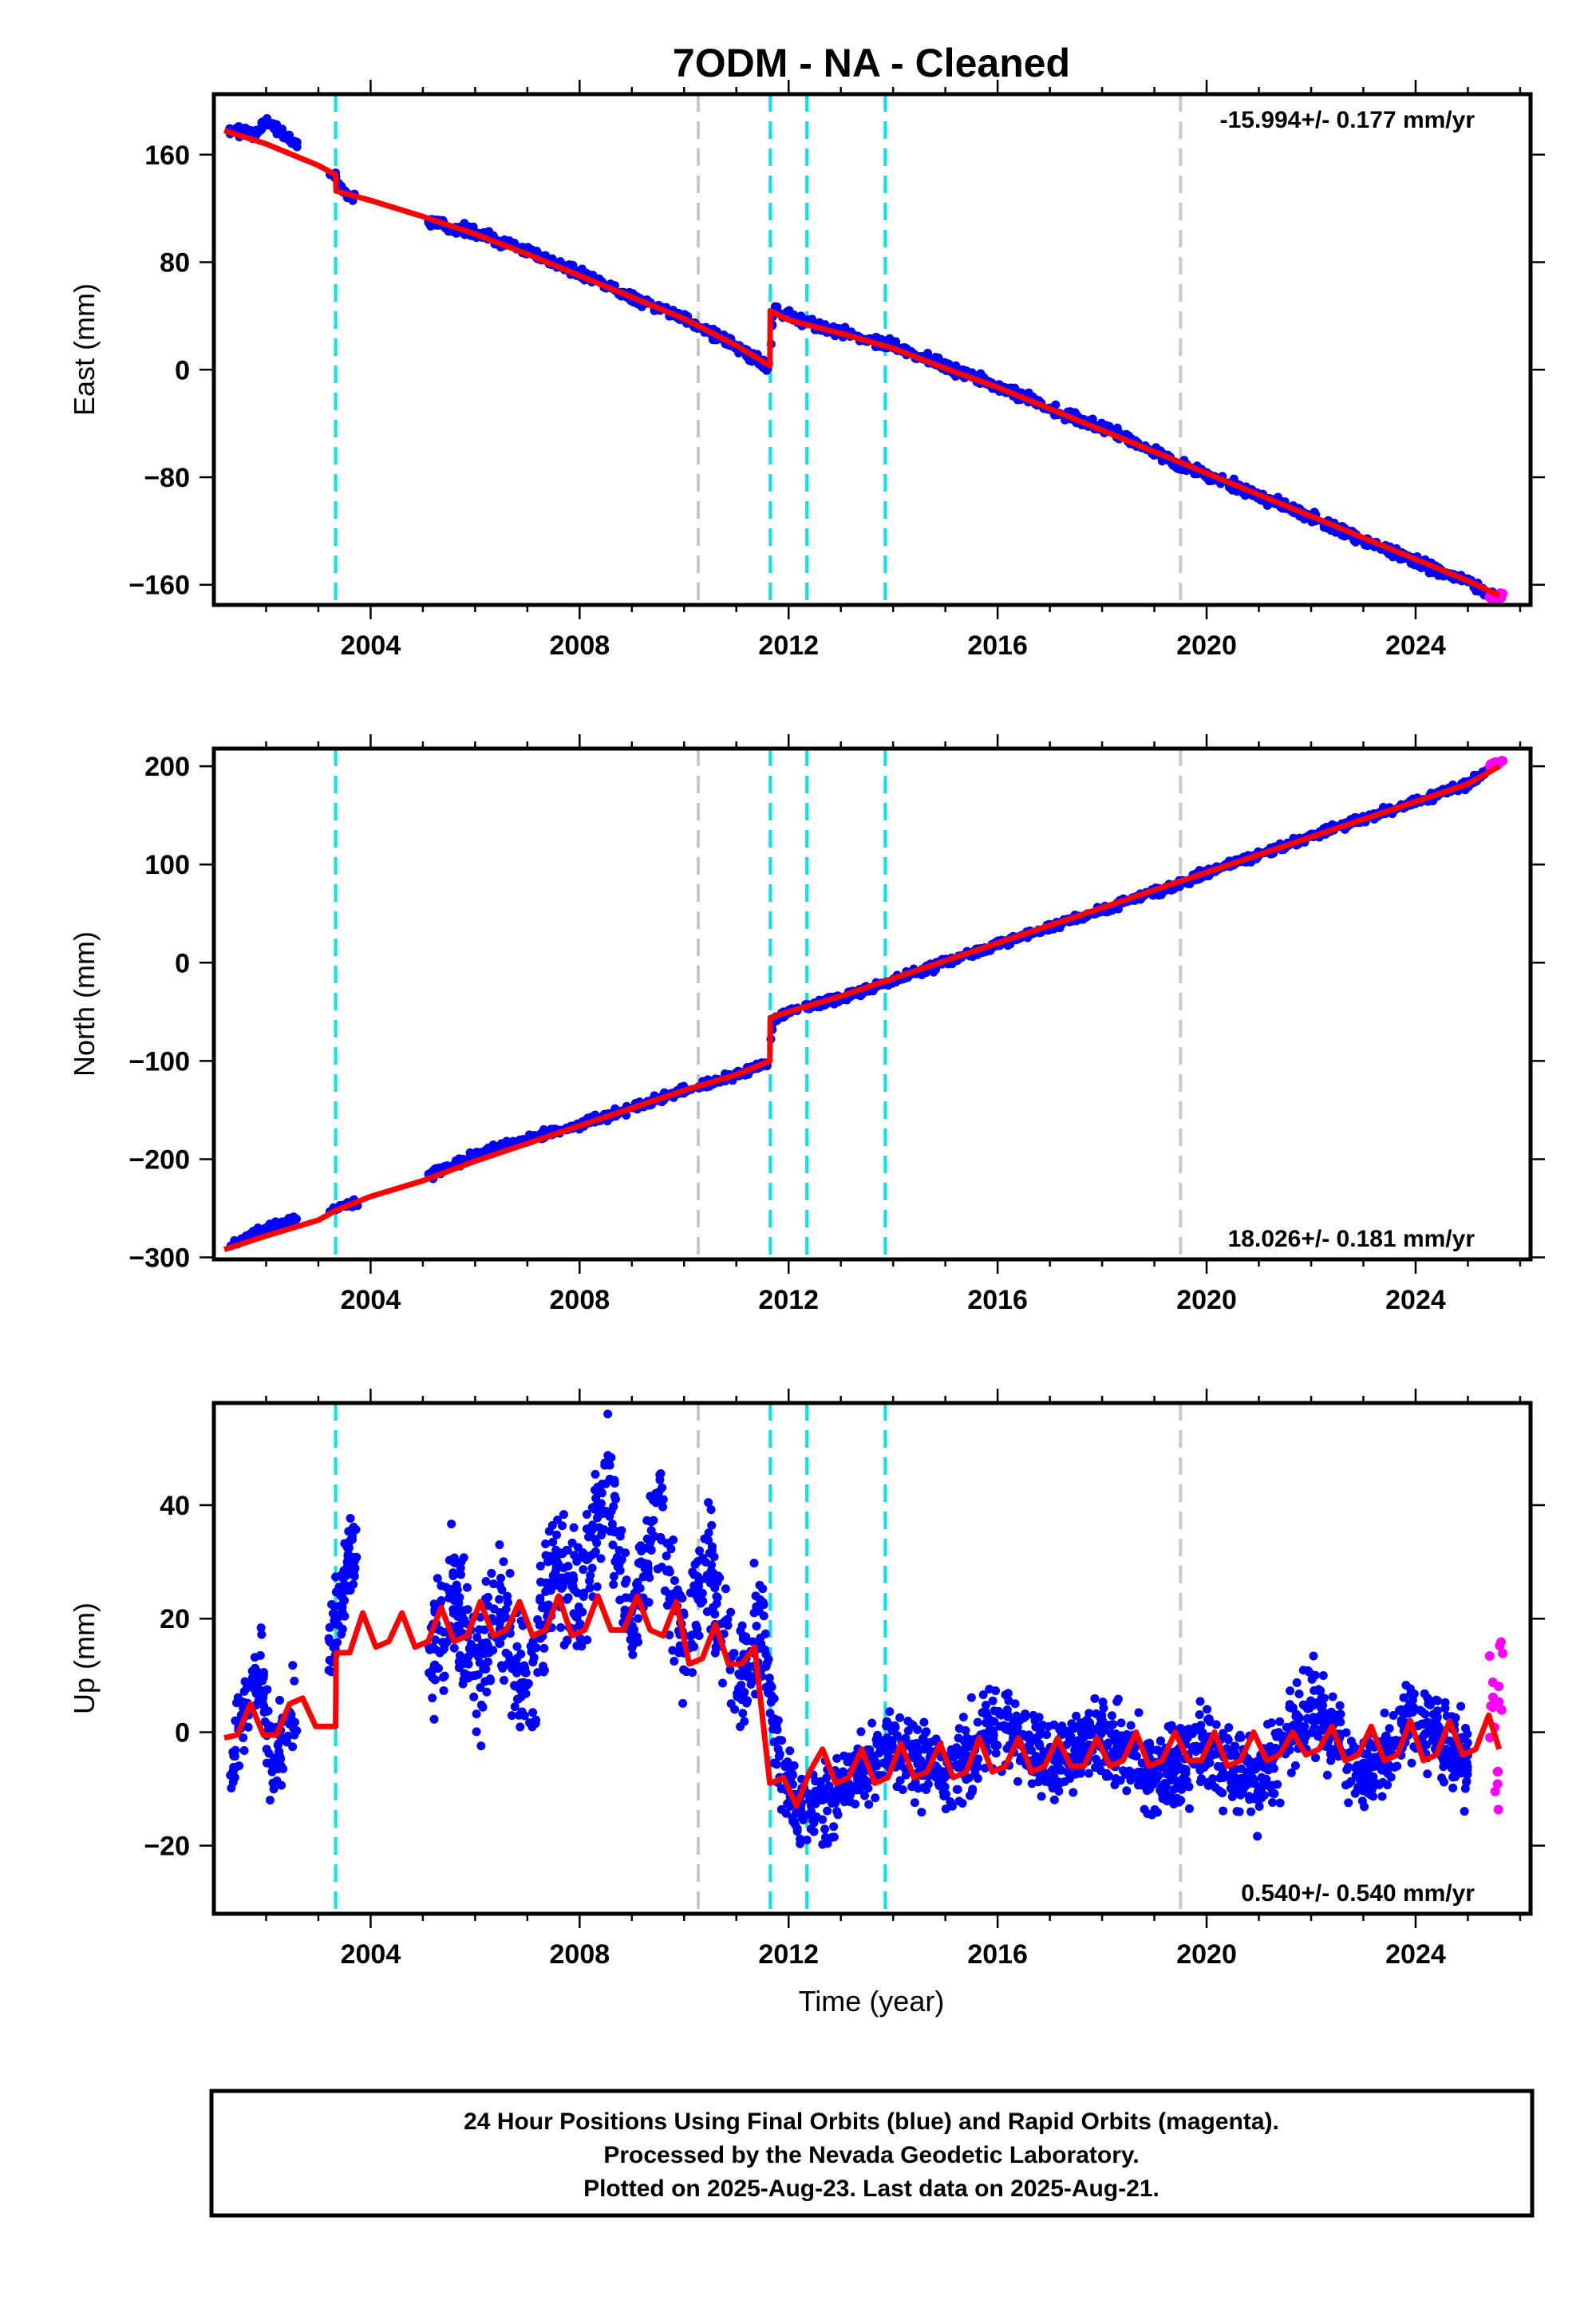 Image resolution: width=1596 pixels, height=2316 pixels. I want to click on y-tick-label: 200, so click(167, 767).